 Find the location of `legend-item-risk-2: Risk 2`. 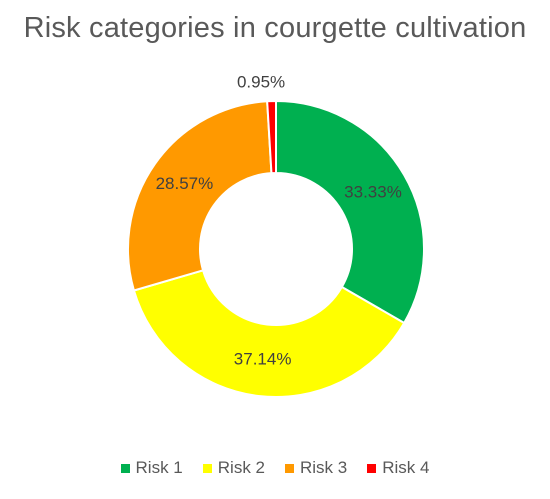

legend-item-risk-2: Risk 2 is located at coordinates (233, 468).